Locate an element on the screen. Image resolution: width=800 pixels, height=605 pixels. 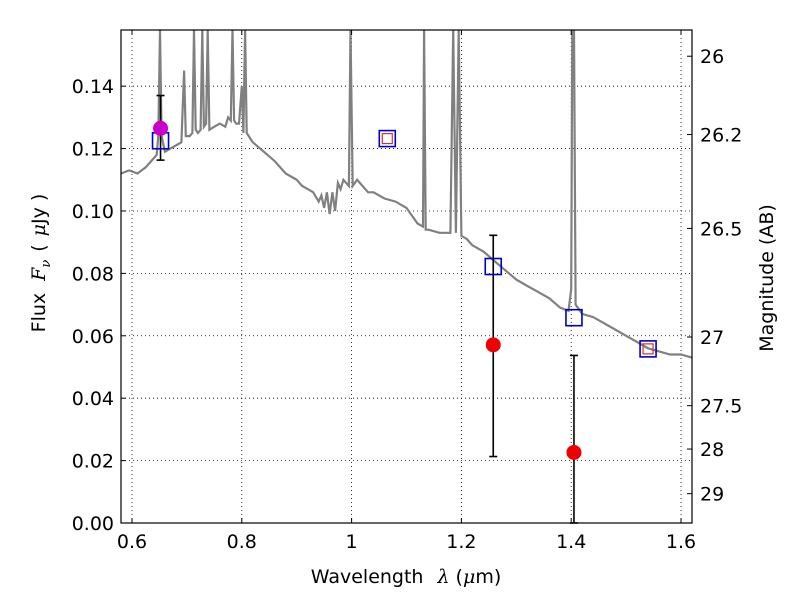
y-axis-symbol-f: F is located at coordinates (39, 274).